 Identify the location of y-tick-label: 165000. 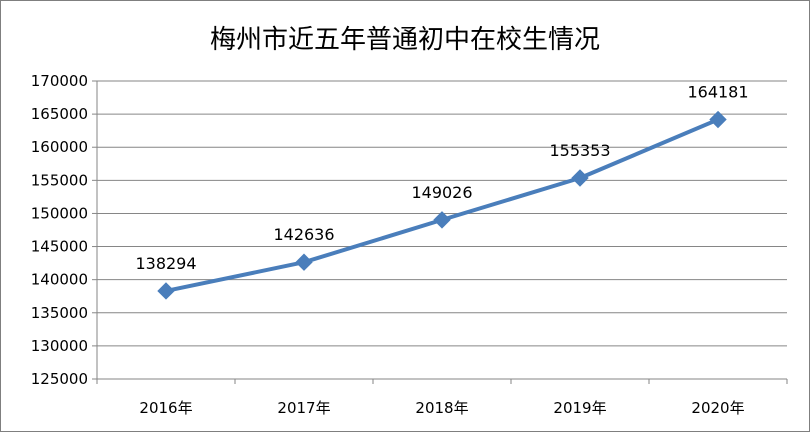
(59, 114).